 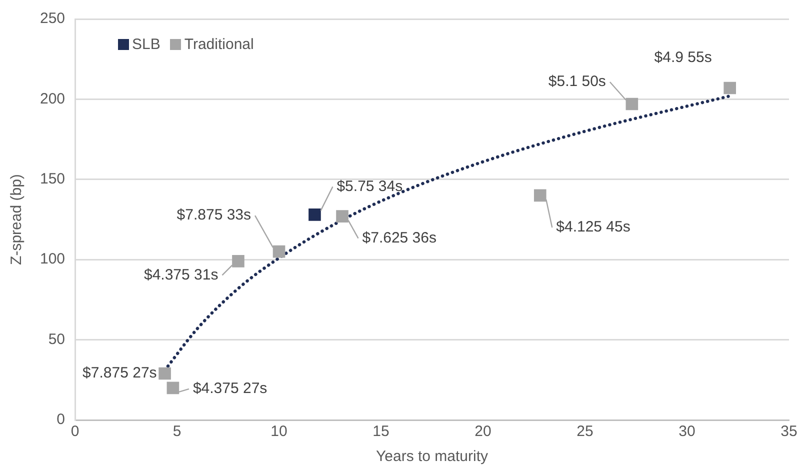 What do you see at coordinates (61, 419) in the screenshot?
I see `y-tick-label: 0` at bounding box center [61, 419].